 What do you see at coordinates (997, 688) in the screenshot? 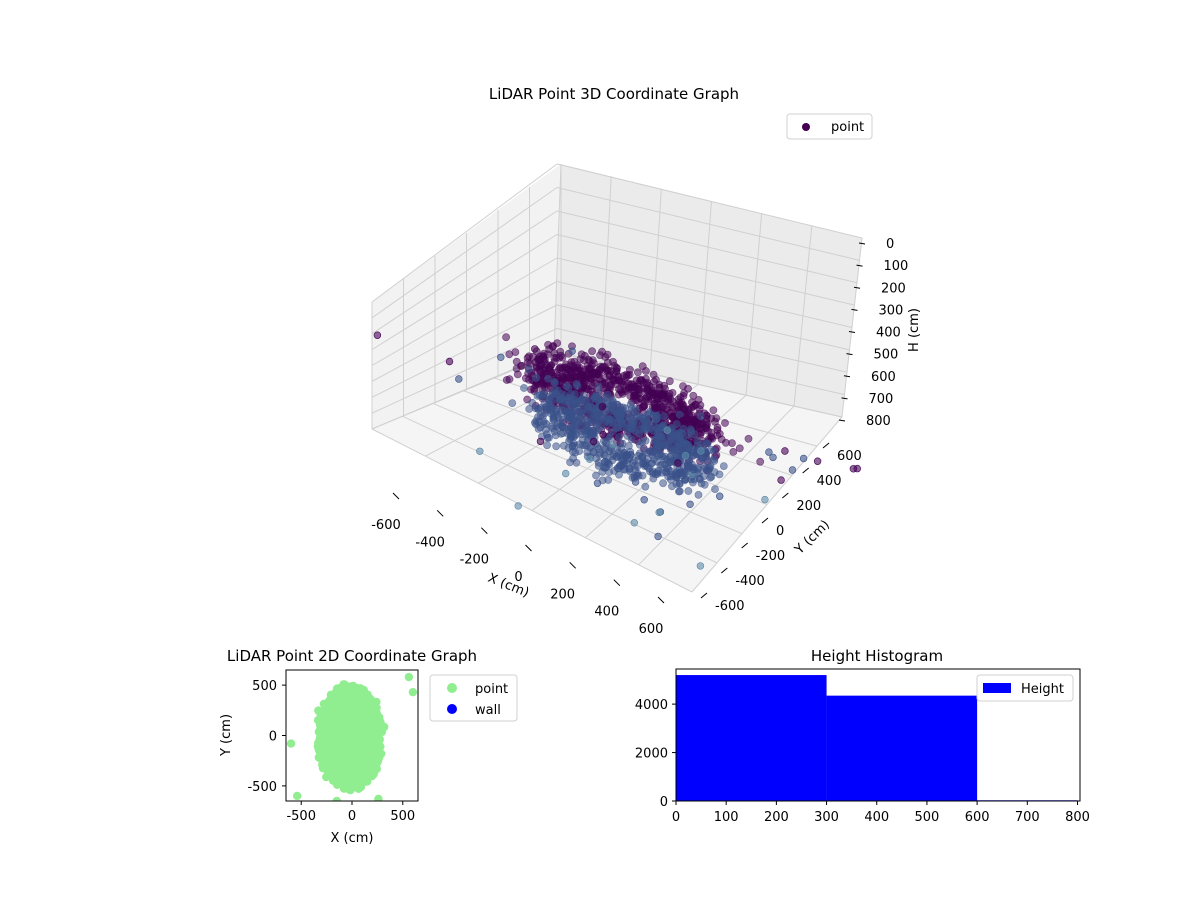
I see `legend-histogram-swatch` at bounding box center [997, 688].